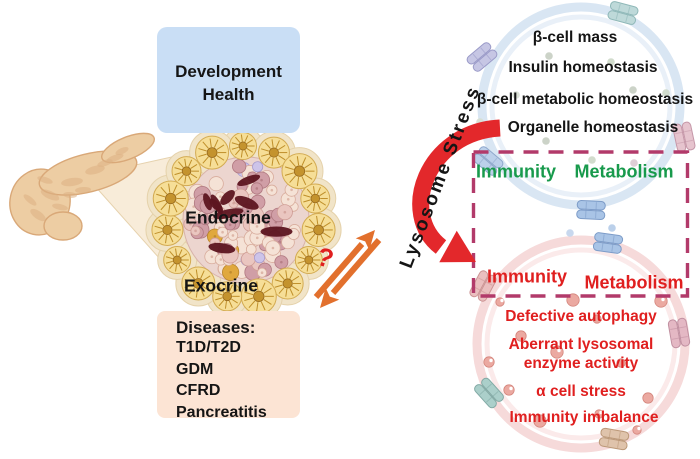  Describe the element at coordinates (228, 71) in the screenshot. I see `development-label: Development` at that location.